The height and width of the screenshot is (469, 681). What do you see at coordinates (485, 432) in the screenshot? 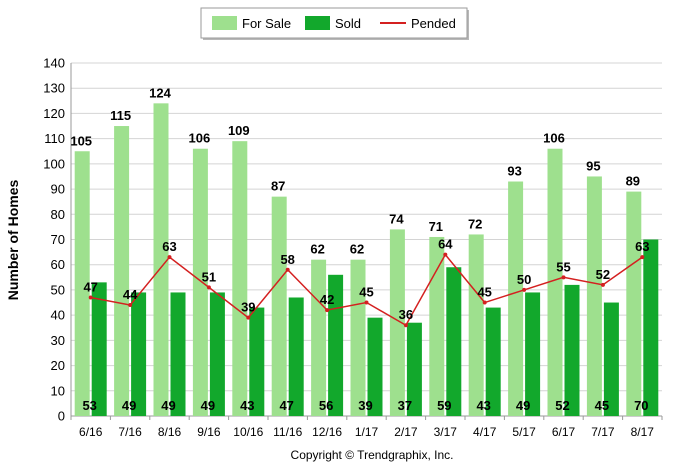
I see `x-tick-label: 4/17` at bounding box center [485, 432].